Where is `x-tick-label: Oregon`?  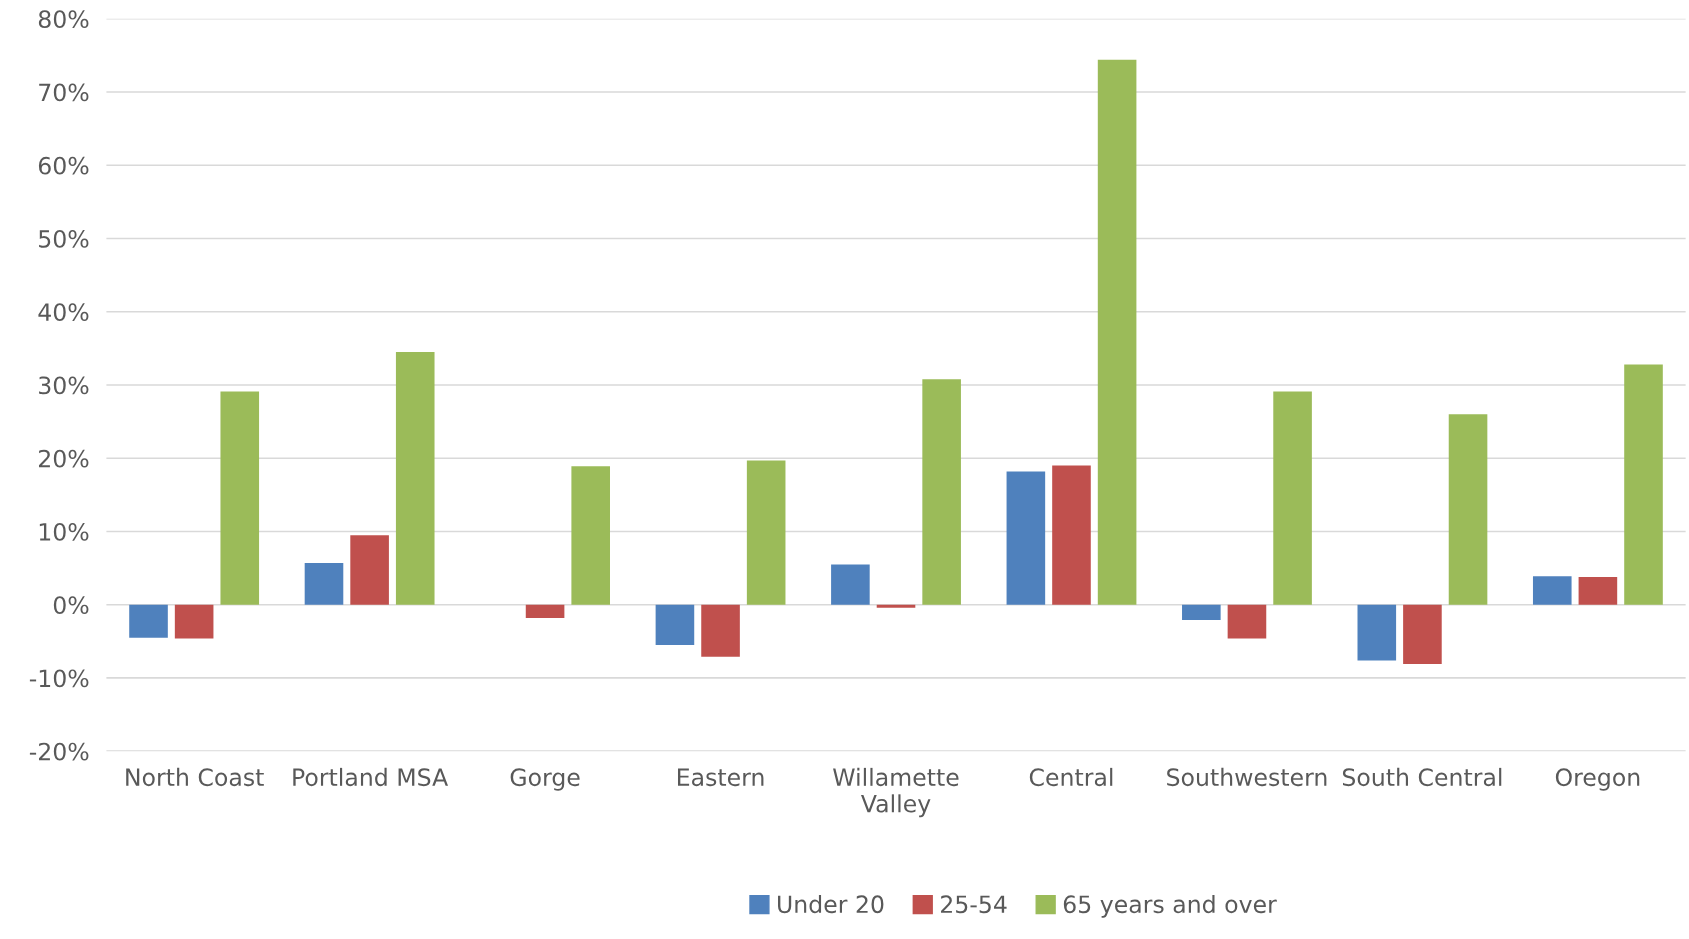 x-tick-label: Oregon is located at coordinates (1597, 779).